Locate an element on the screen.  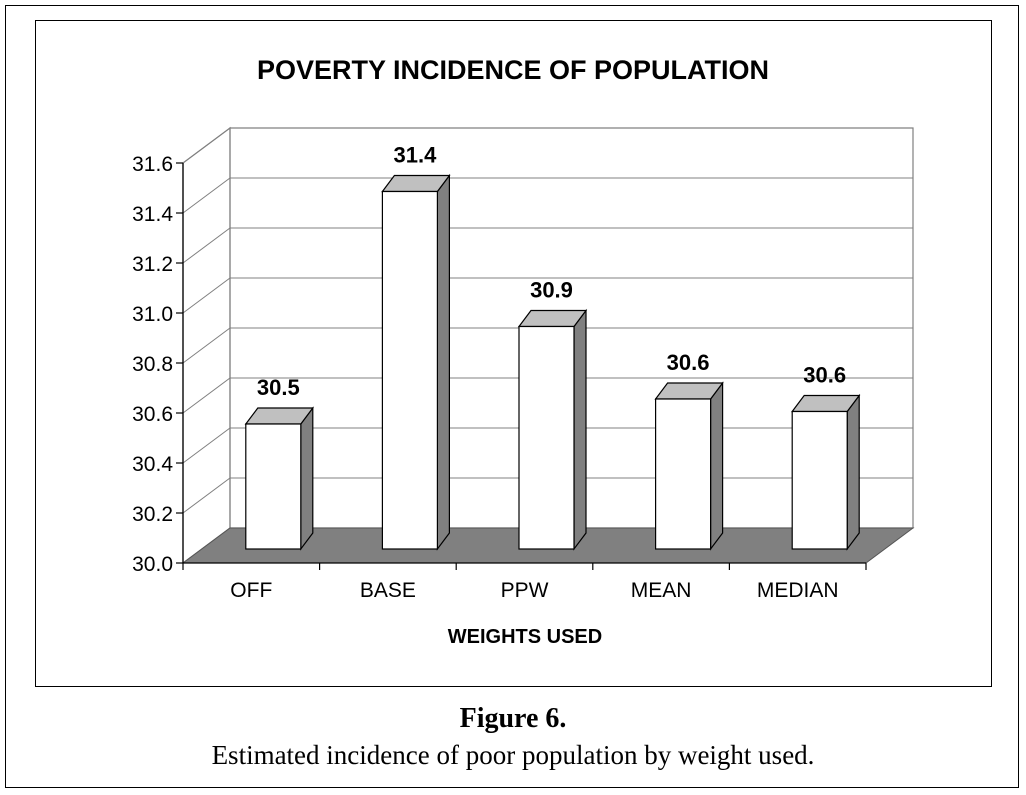
y-tick-label: 31.6 is located at coordinates (152, 164).